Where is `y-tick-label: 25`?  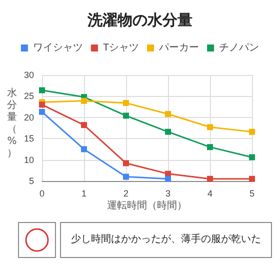 y-tick-label: 25 is located at coordinates (29, 96).